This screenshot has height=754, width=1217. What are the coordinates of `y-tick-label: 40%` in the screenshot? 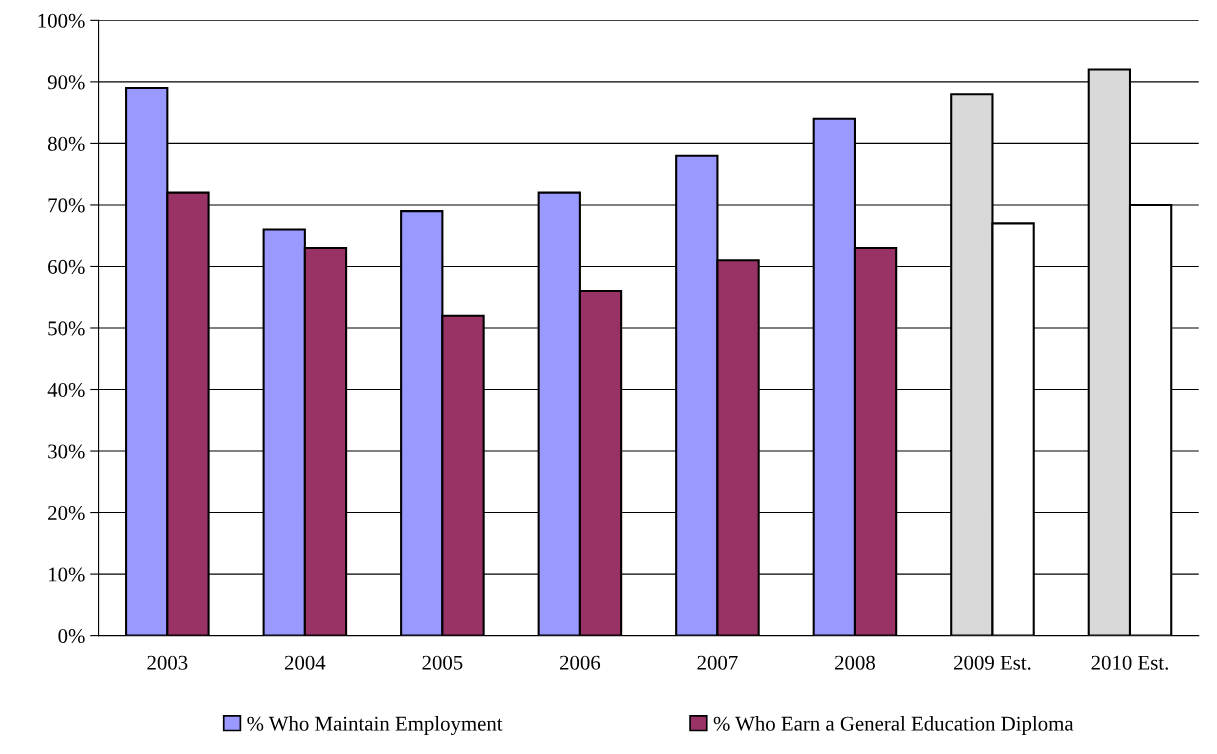 It's located at (66, 390).